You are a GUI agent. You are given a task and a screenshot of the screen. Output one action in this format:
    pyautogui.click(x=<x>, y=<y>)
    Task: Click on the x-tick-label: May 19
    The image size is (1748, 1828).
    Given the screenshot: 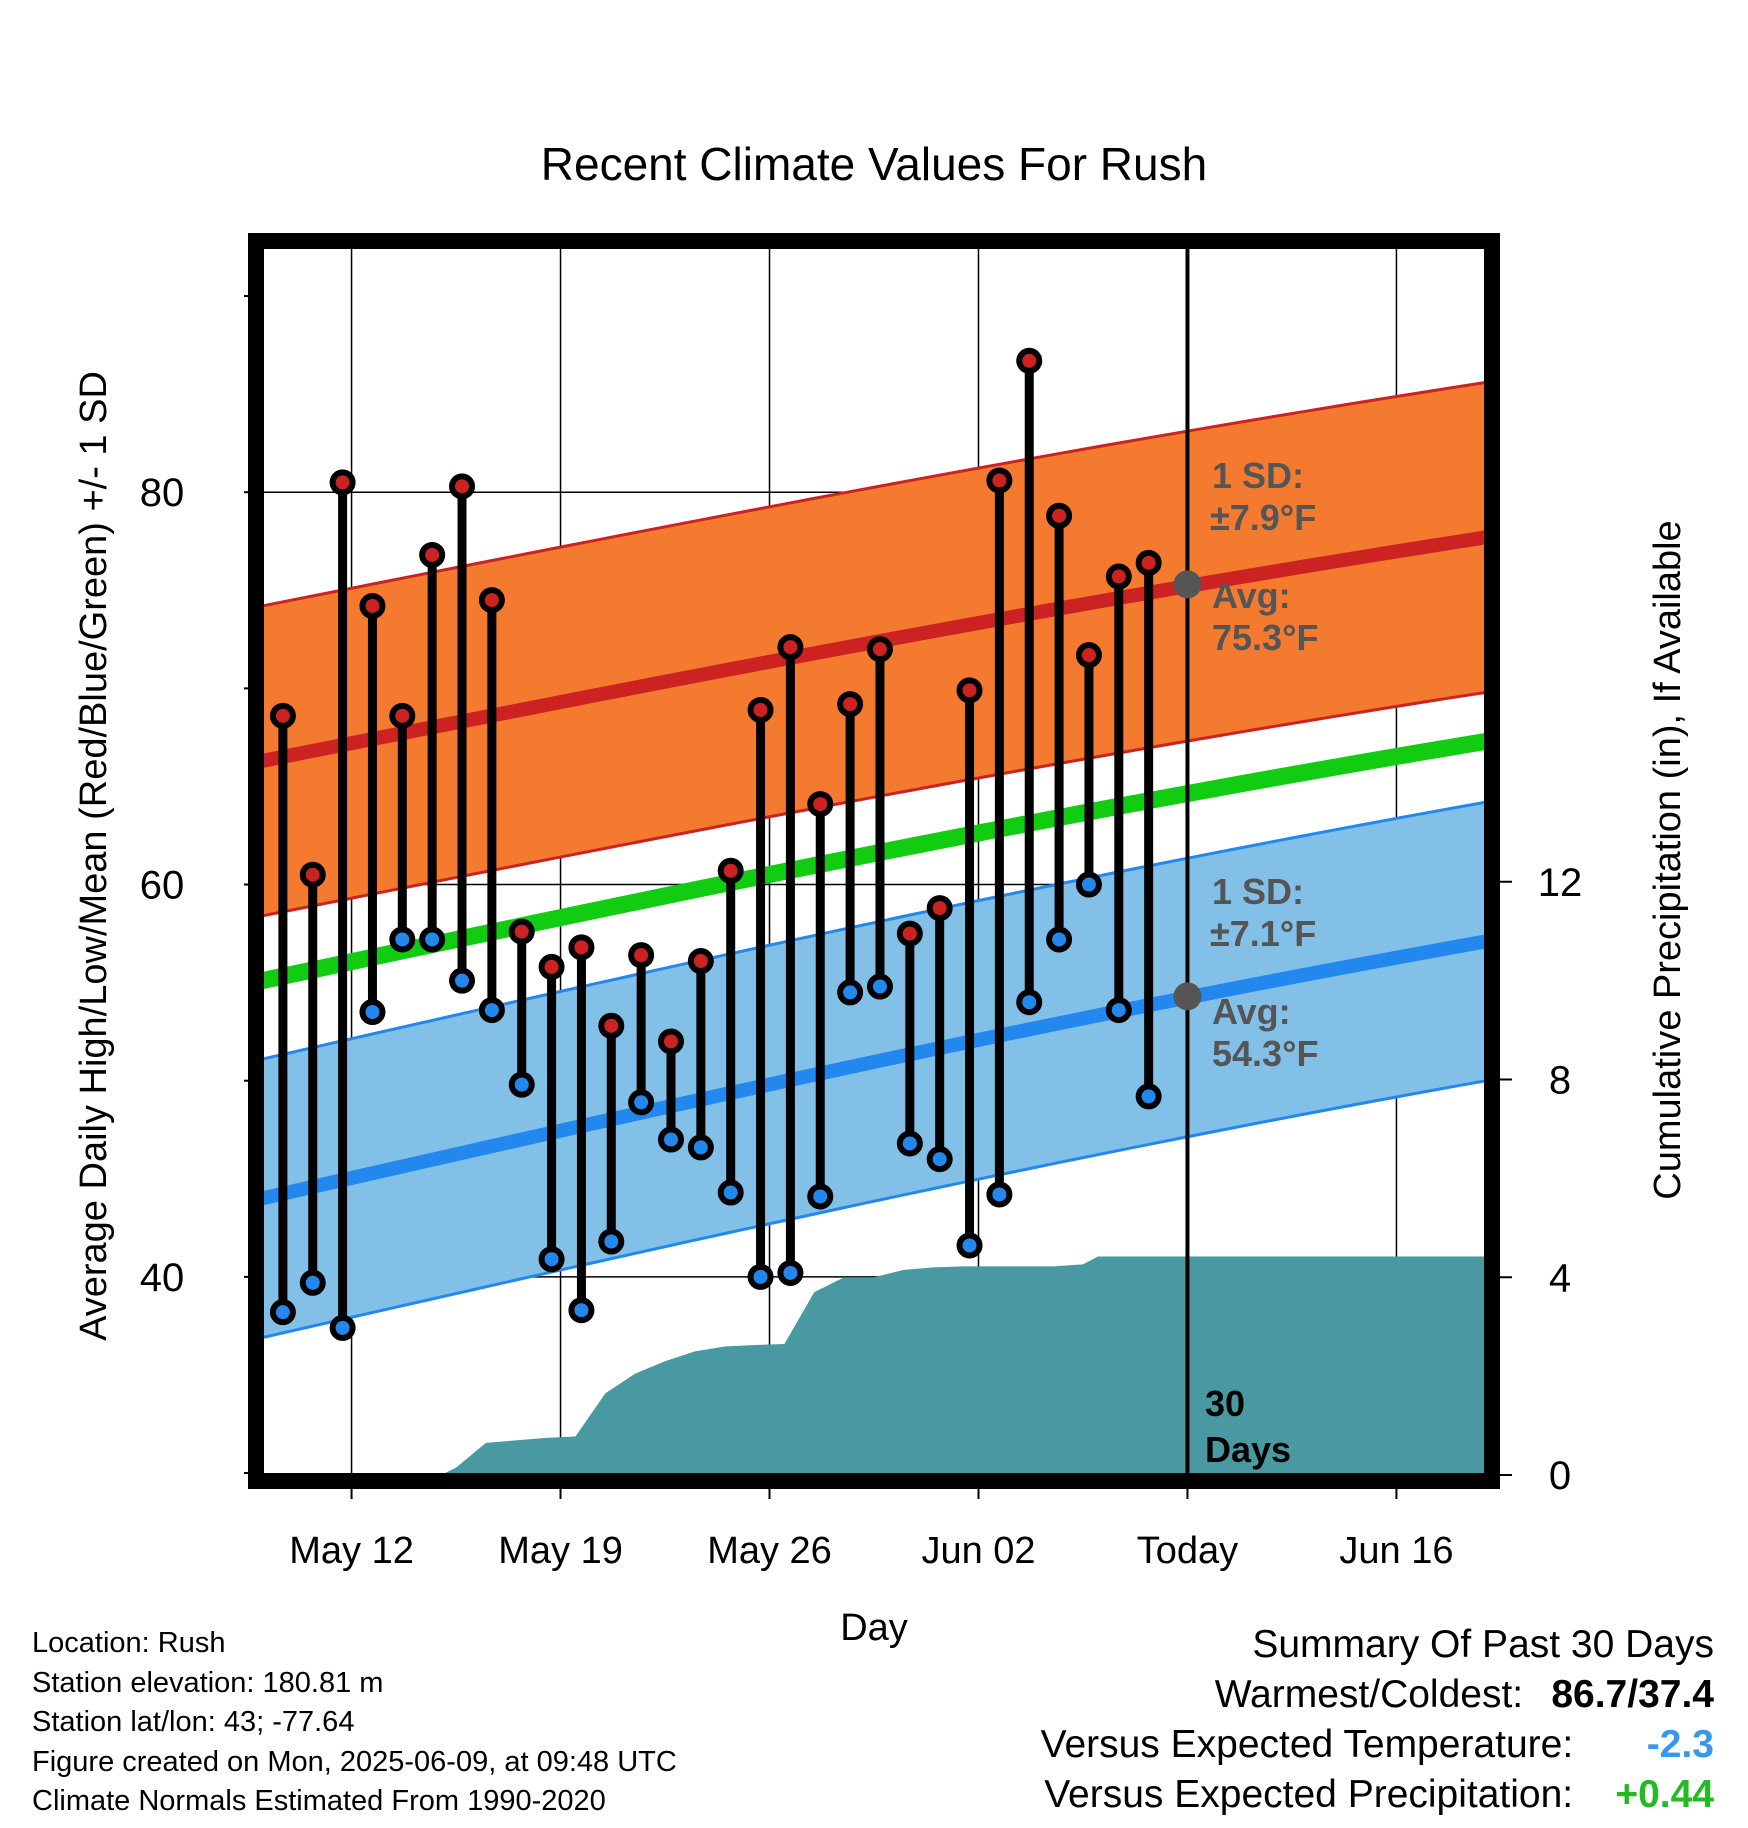 What is the action you would take?
    pyautogui.click(x=560, y=1551)
    